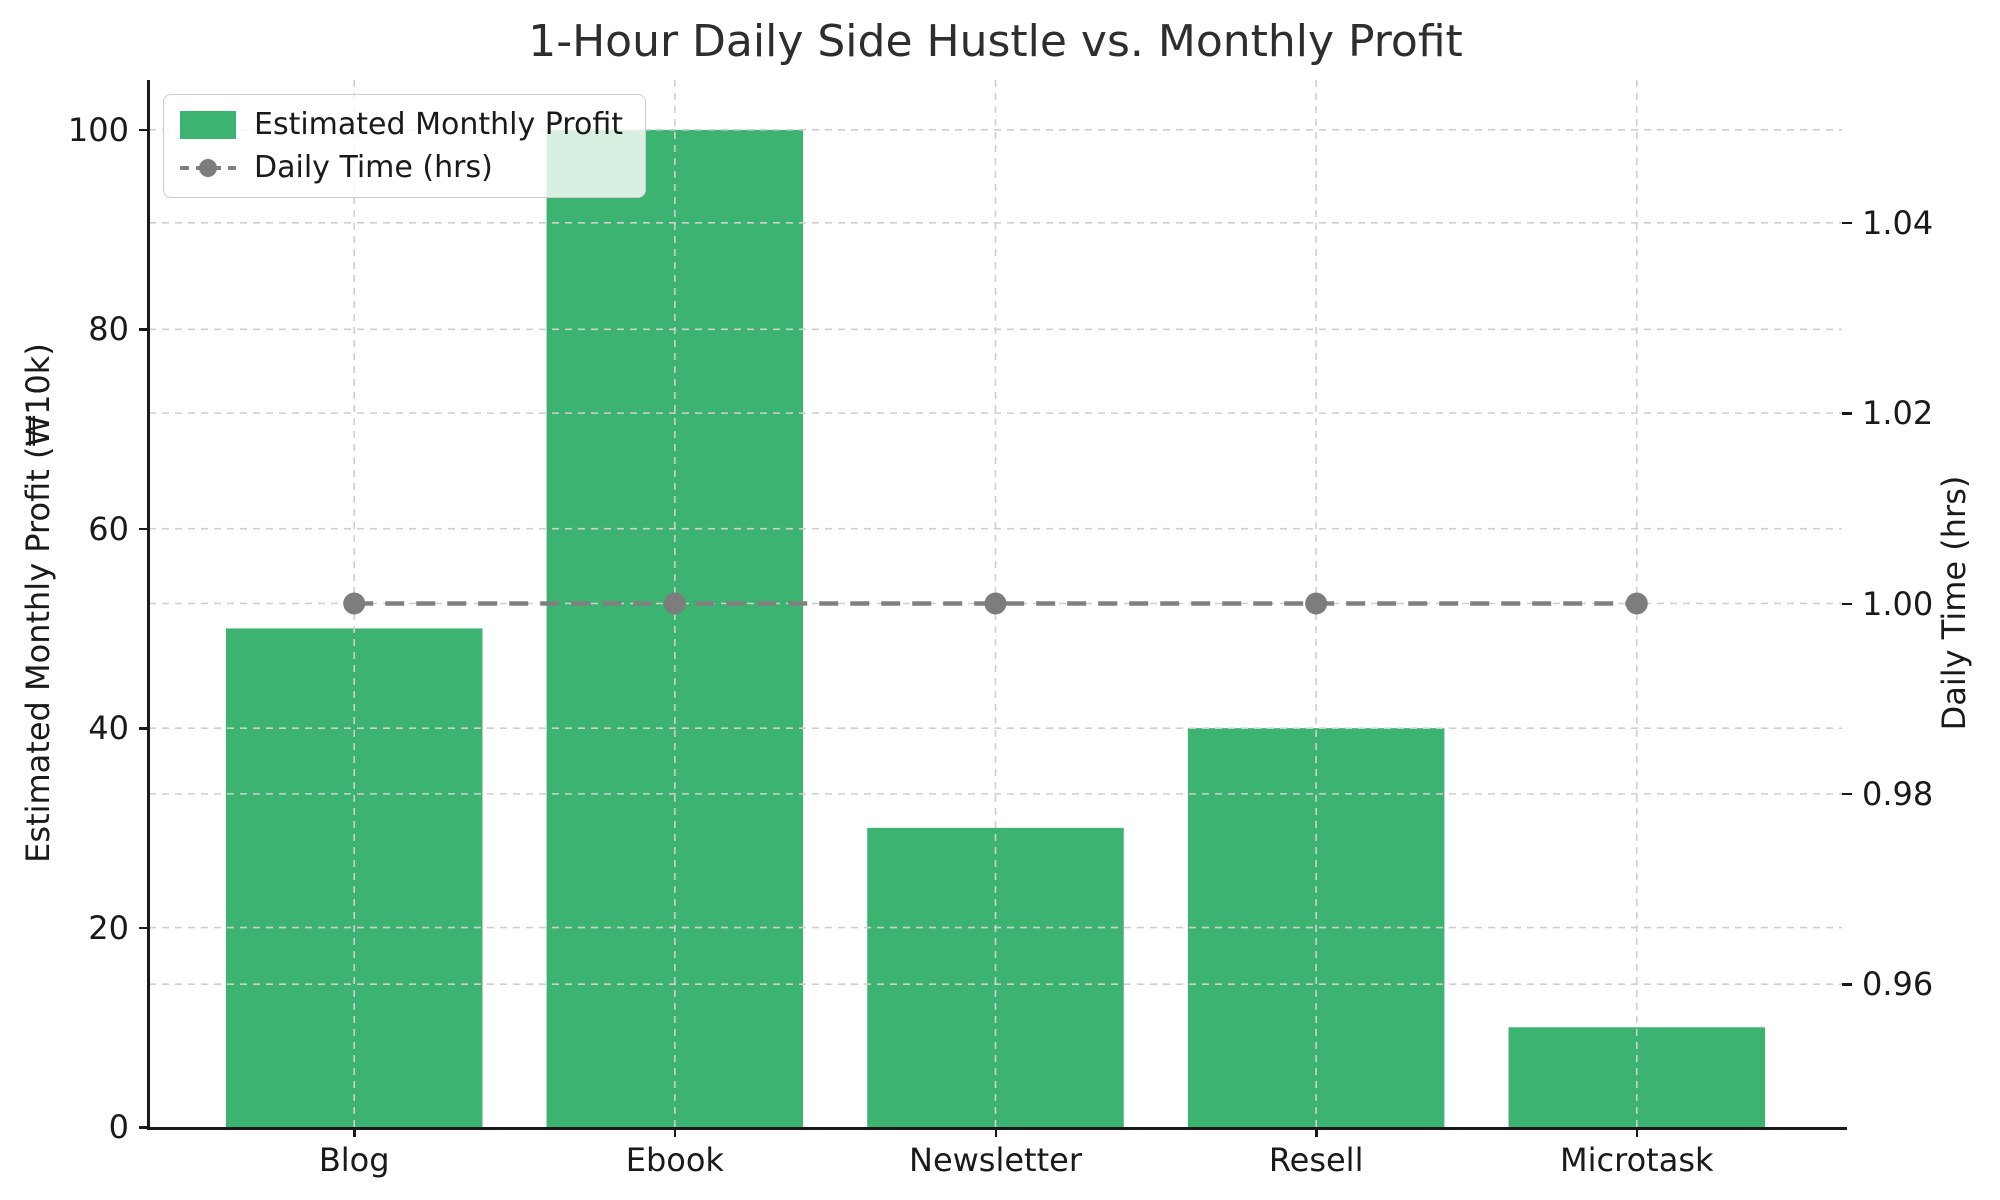  I want to click on y-tick-label: 100, so click(98, 129).